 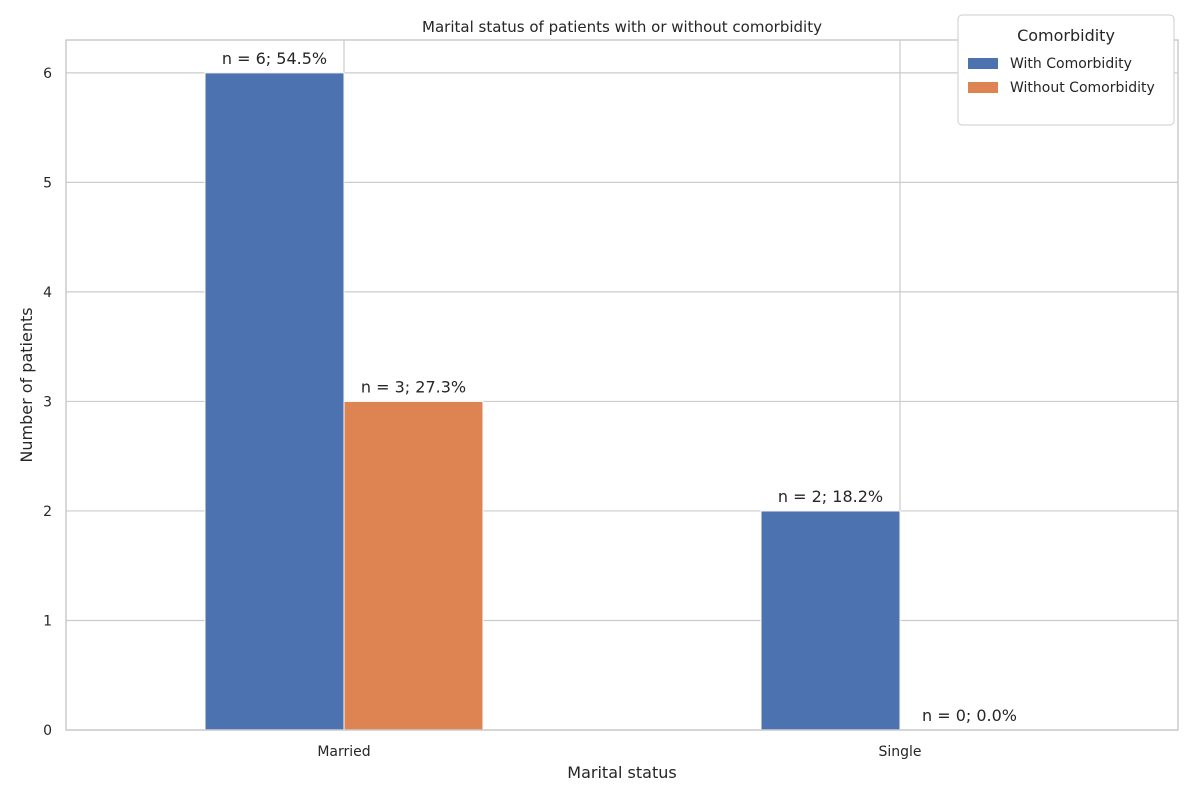 What do you see at coordinates (47, 512) in the screenshot?
I see `y-tick-label: 2` at bounding box center [47, 512].